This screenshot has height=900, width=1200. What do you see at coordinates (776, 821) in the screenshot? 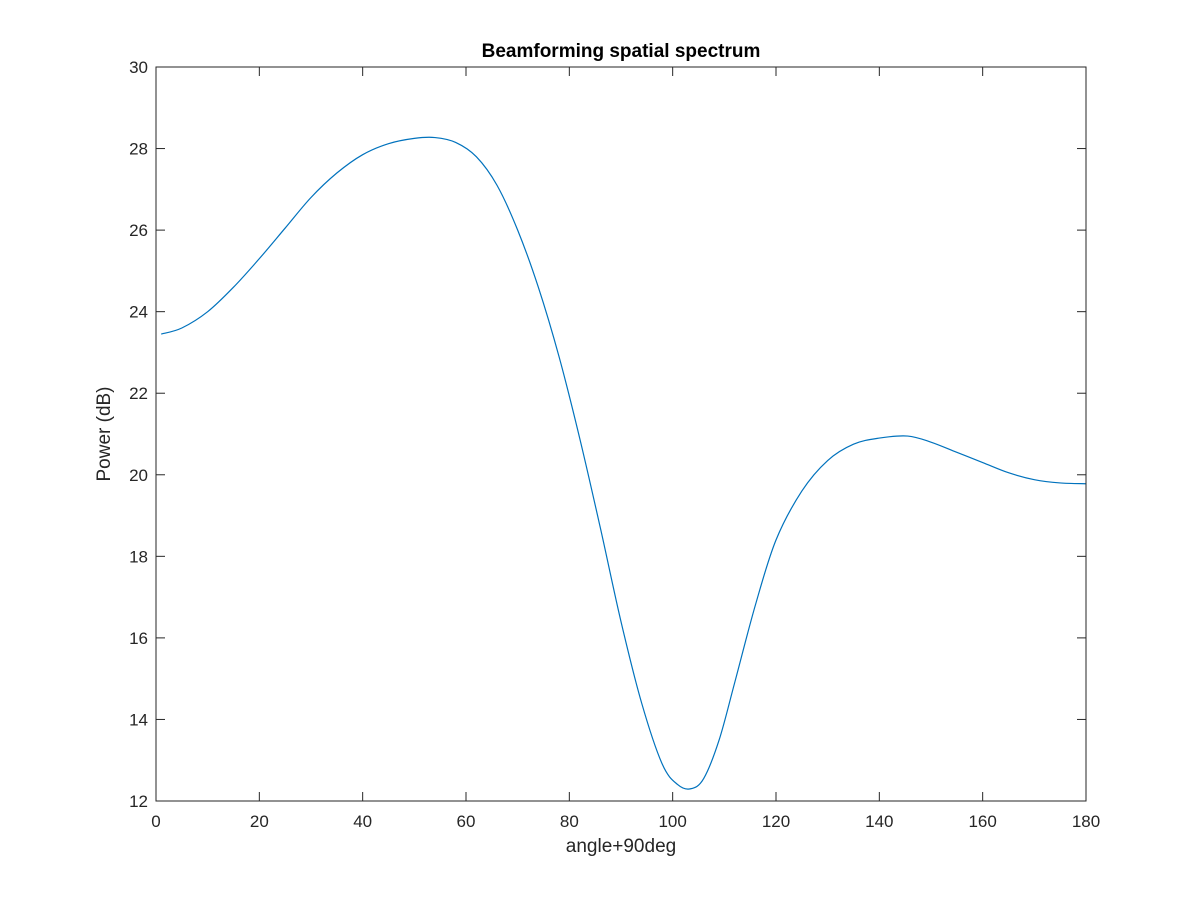
I see `x-tick-label: 120` at bounding box center [776, 821].